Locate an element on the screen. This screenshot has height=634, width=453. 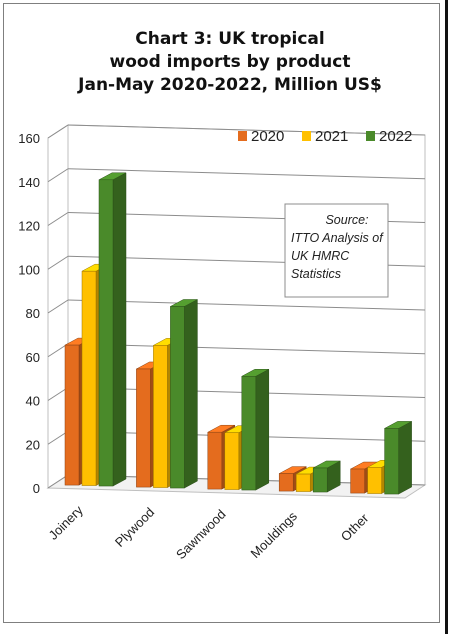
x-tick-label: Plywood is located at coordinates (134, 527).